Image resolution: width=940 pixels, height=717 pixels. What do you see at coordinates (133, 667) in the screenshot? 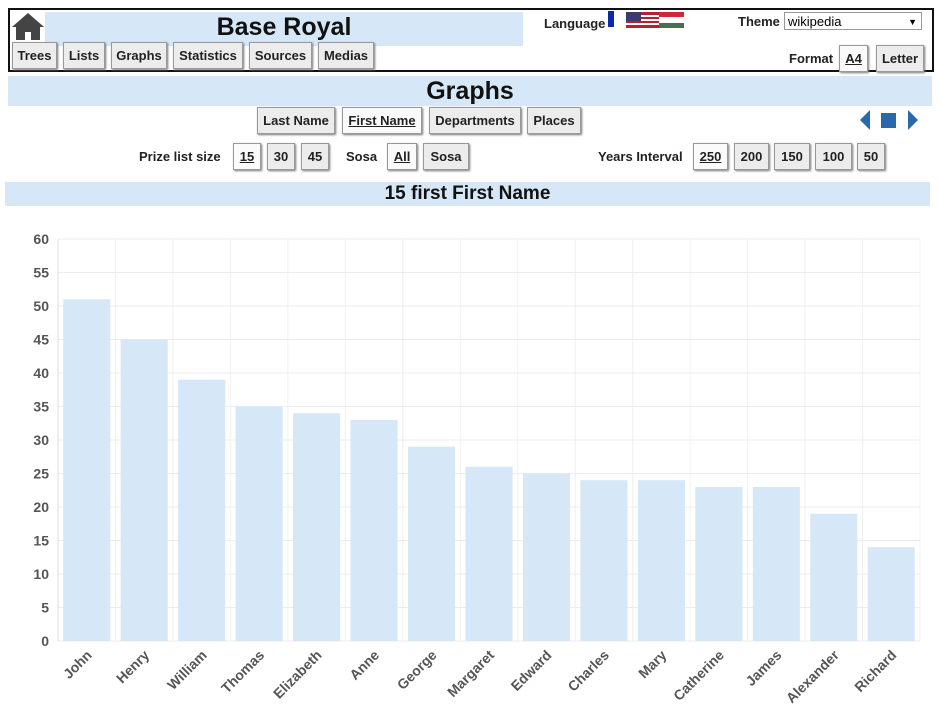
I see `x-tick-label: Henry` at bounding box center [133, 667].